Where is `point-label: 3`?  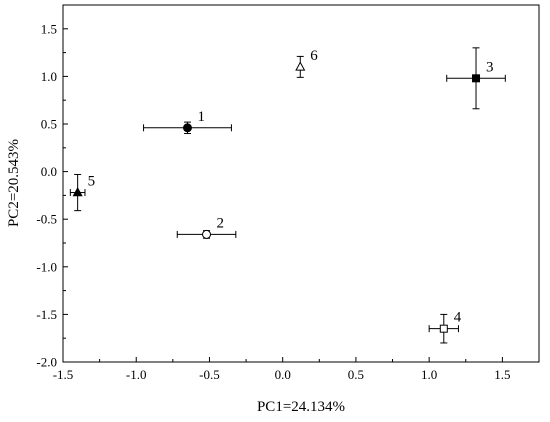 point-label: 3 is located at coordinates (490, 67).